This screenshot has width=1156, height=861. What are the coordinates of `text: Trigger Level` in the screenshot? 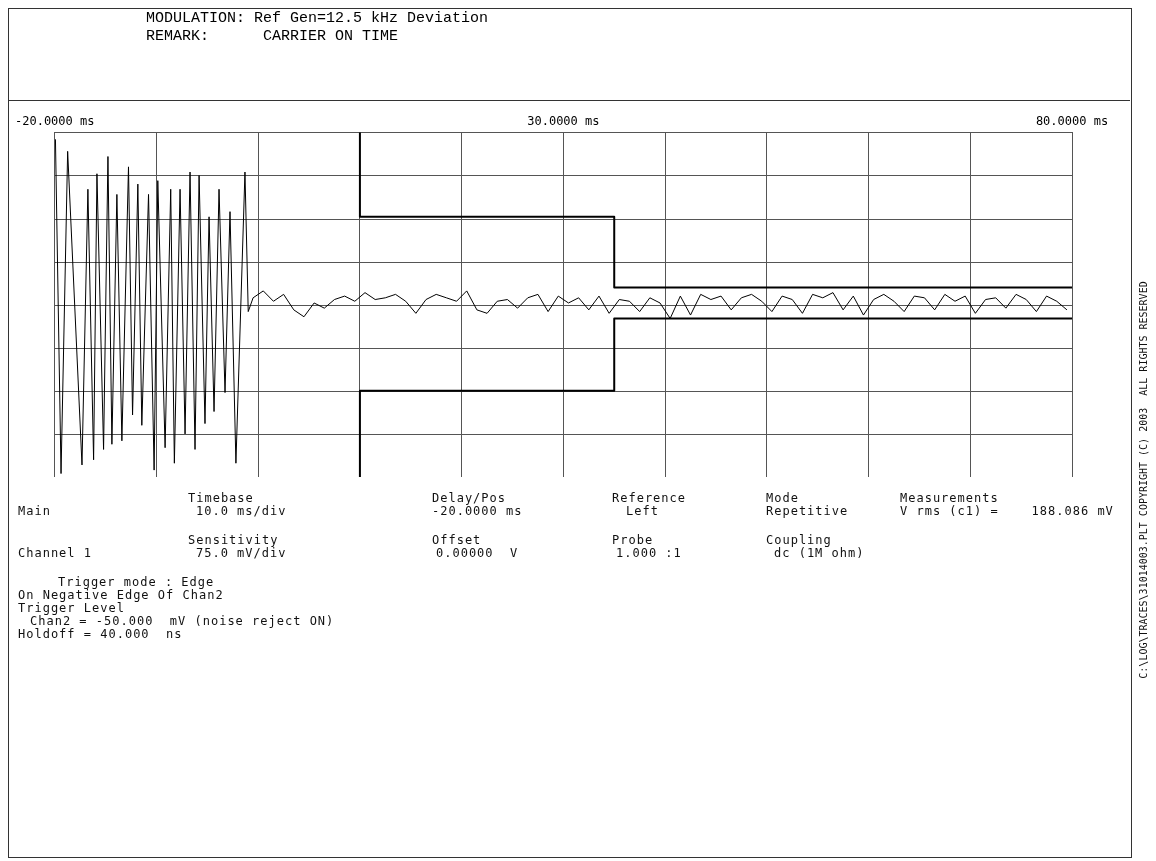 It's located at (71, 608).